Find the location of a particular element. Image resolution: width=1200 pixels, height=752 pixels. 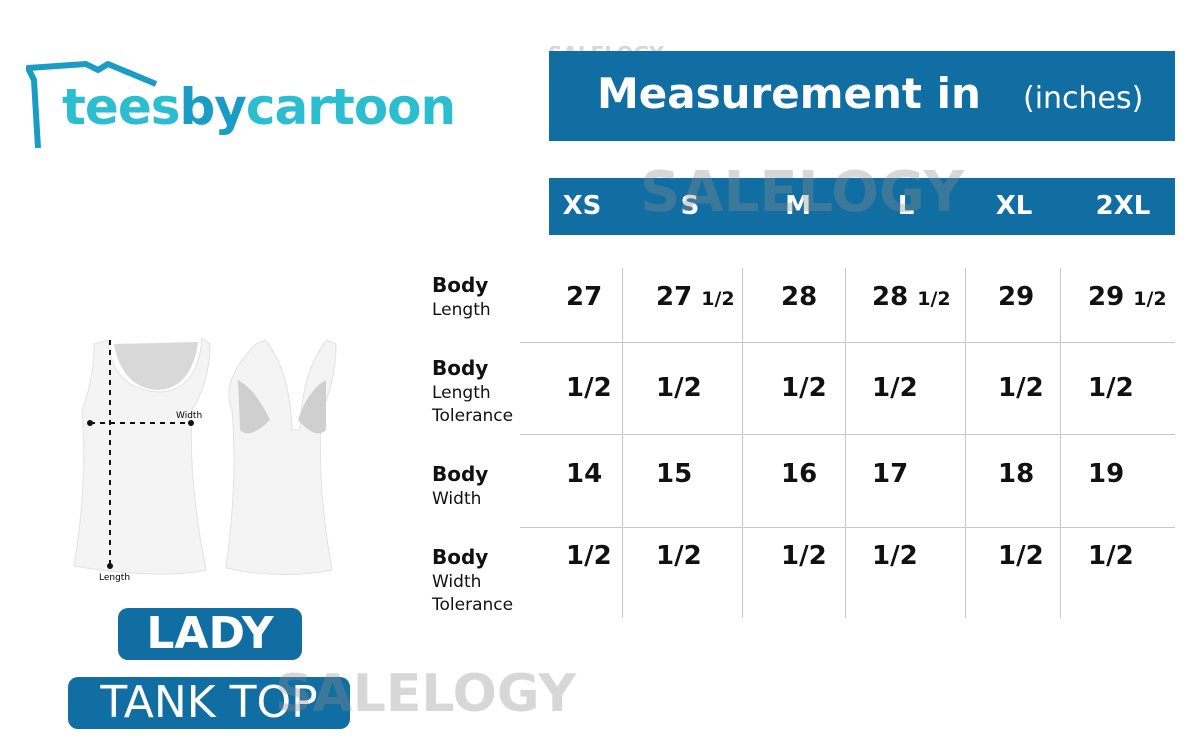

size-header: XS S M L XL 2XL is located at coordinates (862, 206).